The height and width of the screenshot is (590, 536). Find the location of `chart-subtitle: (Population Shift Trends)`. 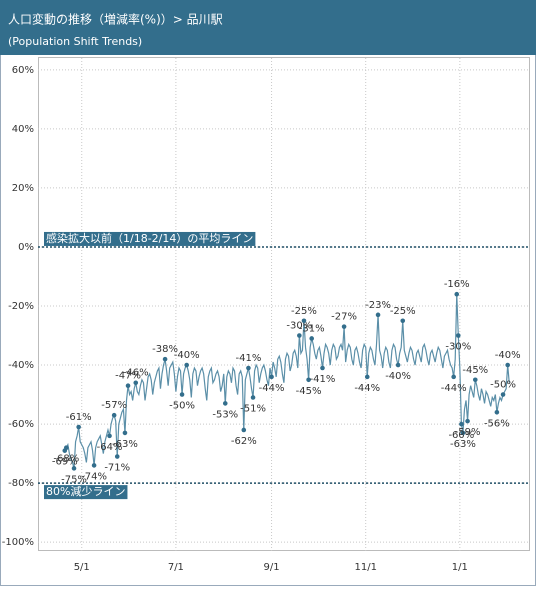

chart-subtitle: (Population Shift Trends) is located at coordinates (75, 41).